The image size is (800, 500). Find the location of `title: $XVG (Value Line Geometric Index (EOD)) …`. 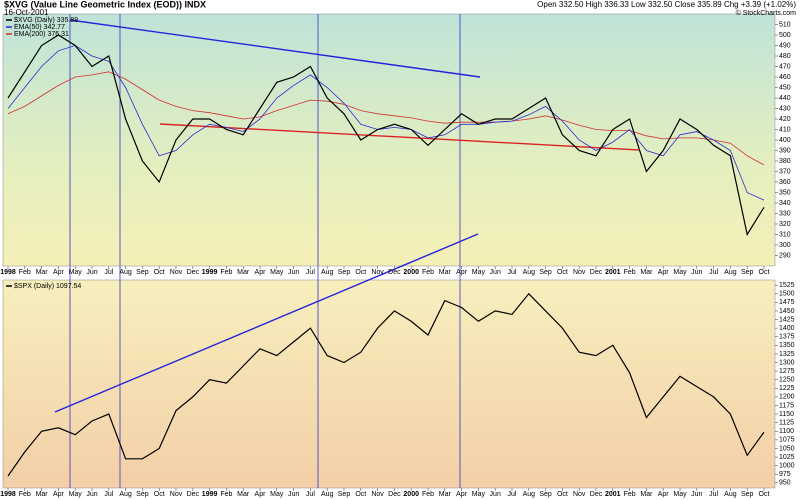

title: $XVG (Value Line Geometric Index (EOD)) … is located at coordinates (105, 4).